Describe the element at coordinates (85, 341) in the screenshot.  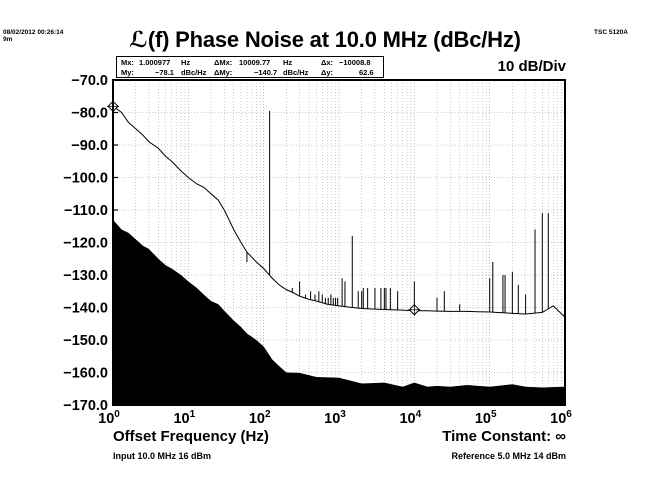
I see `y-tick-label: −150.0` at that location.